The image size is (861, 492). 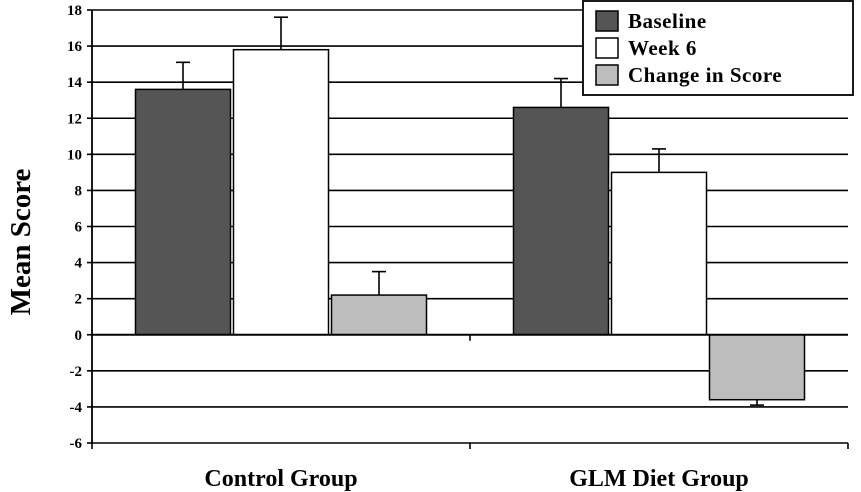 What do you see at coordinates (659, 479) in the screenshot?
I see `x-category-label: GLM Diet Group` at bounding box center [659, 479].